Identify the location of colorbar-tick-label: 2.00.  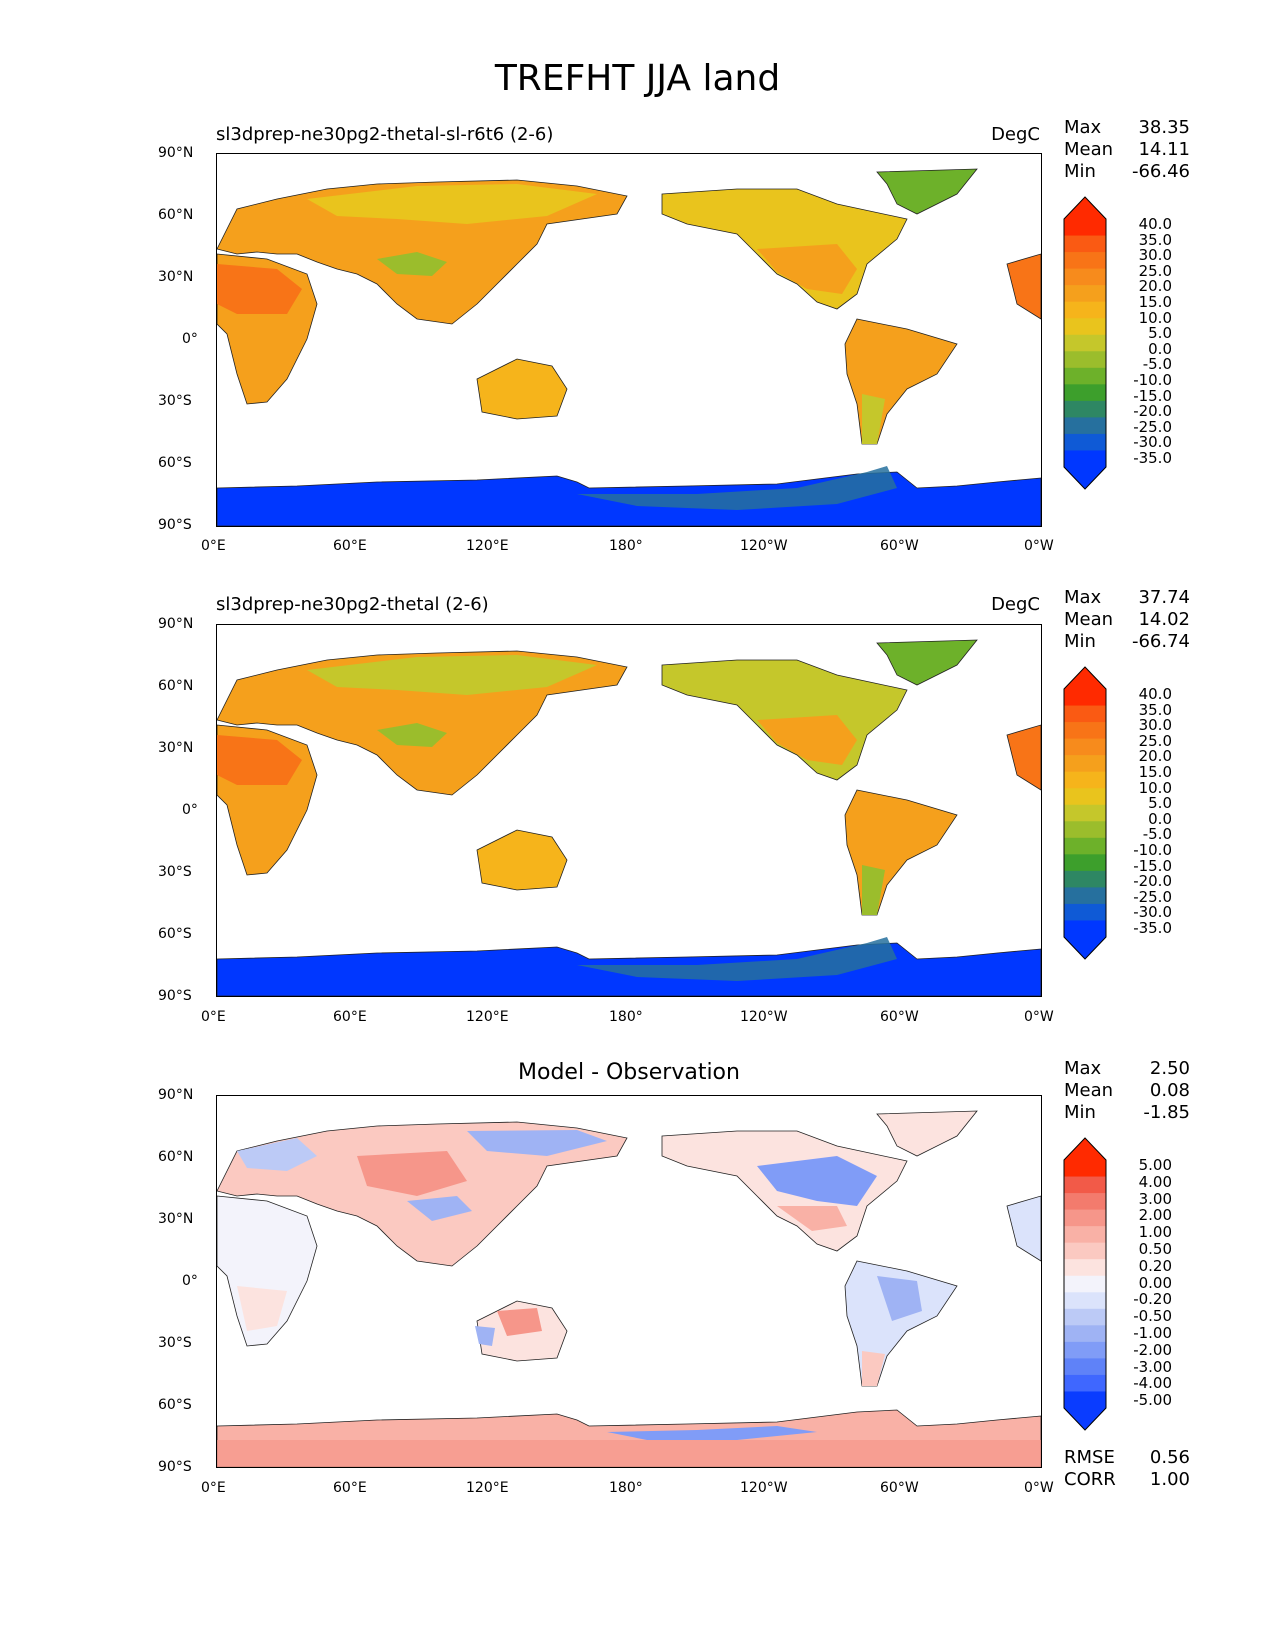
(1155, 1215).